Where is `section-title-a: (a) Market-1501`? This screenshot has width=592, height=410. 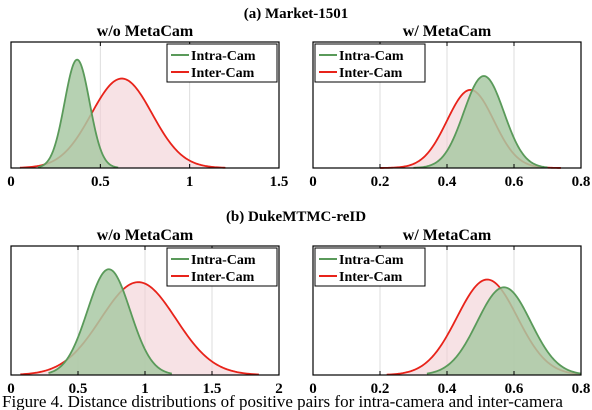 section-title-a: (a) Market-1501 is located at coordinates (296, 14).